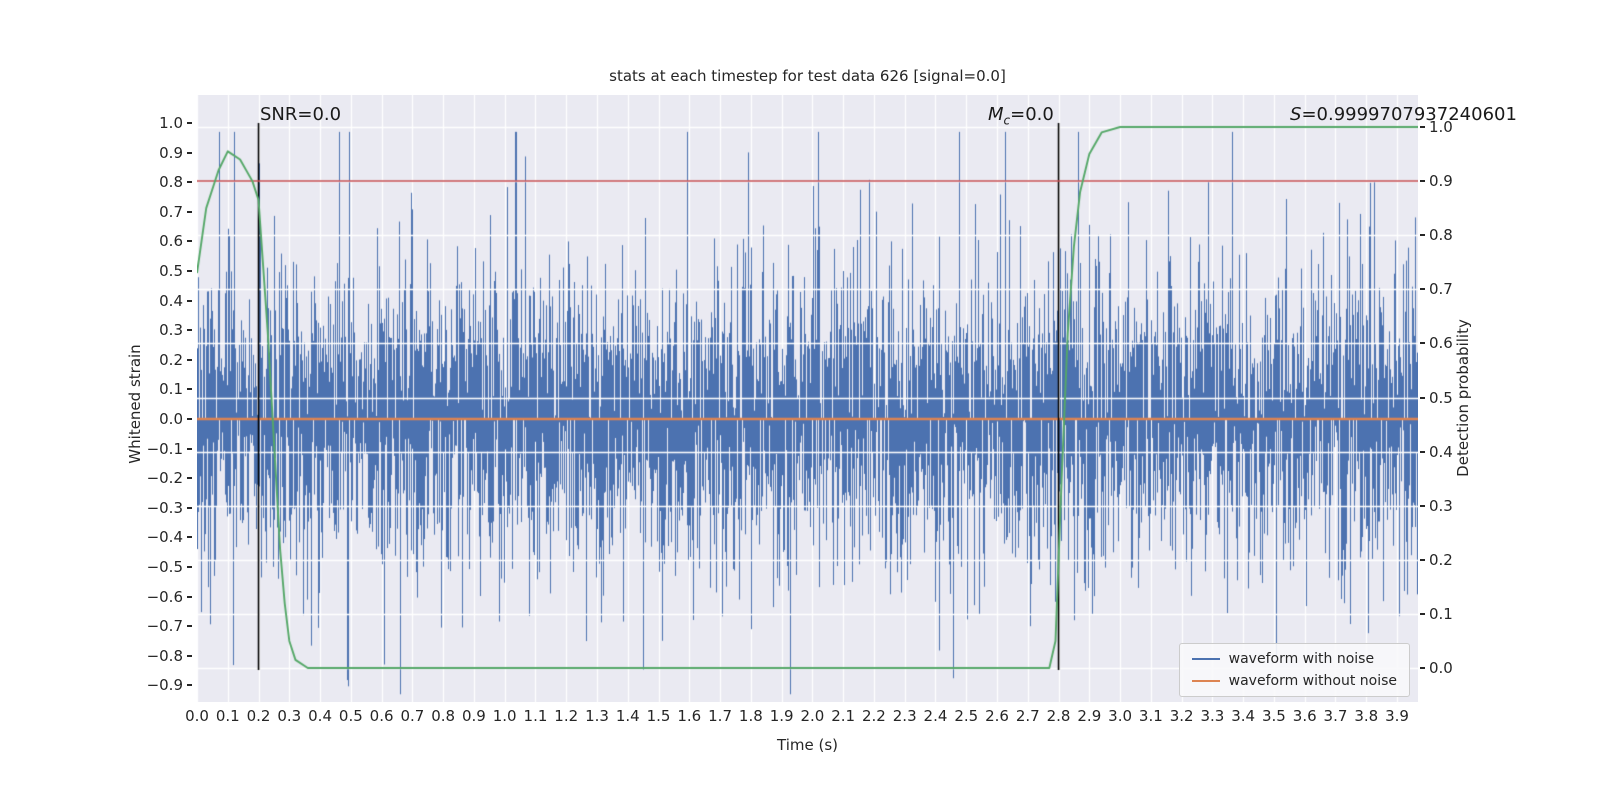  I want to click on x-tick-label: 0.5, so click(350, 716).